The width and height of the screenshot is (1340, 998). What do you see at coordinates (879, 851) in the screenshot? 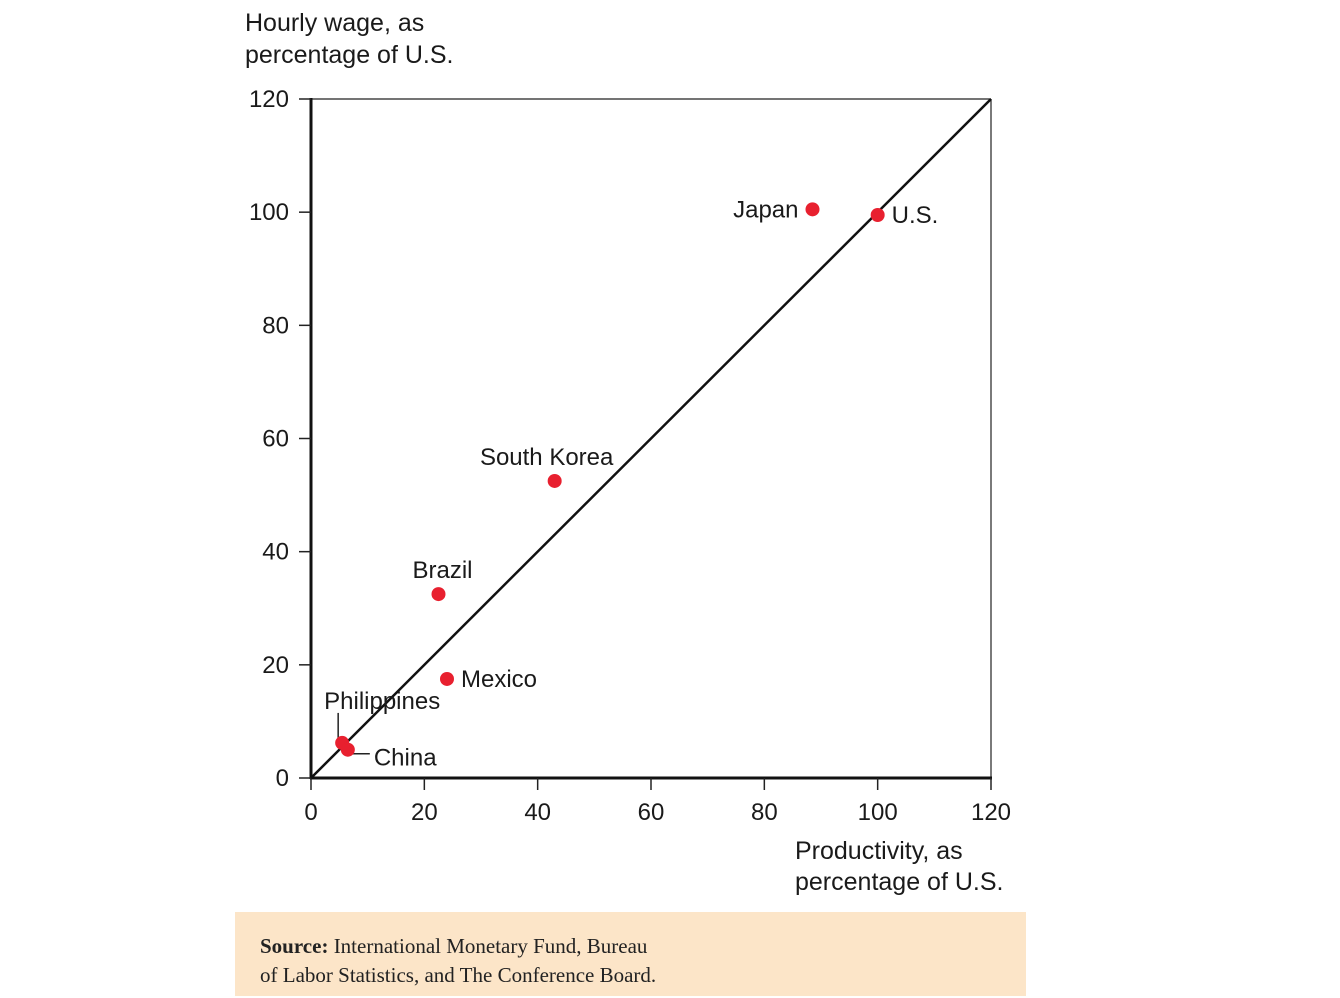
I see `x-axis-title-line-1: Productivity, as` at bounding box center [879, 851].